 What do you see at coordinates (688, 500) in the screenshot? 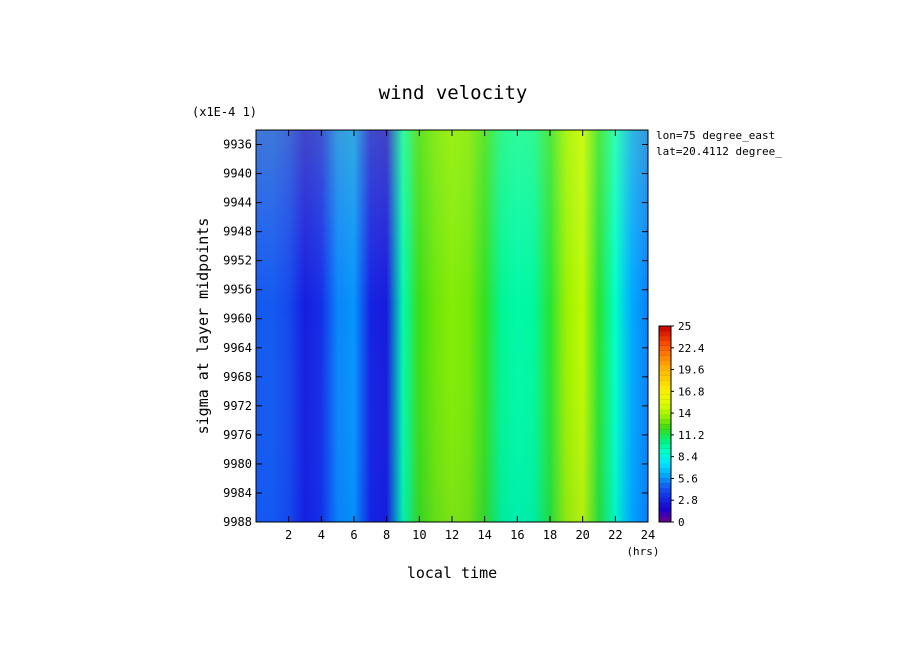
I see `colorbar-tick-label: 2.8` at bounding box center [688, 500].